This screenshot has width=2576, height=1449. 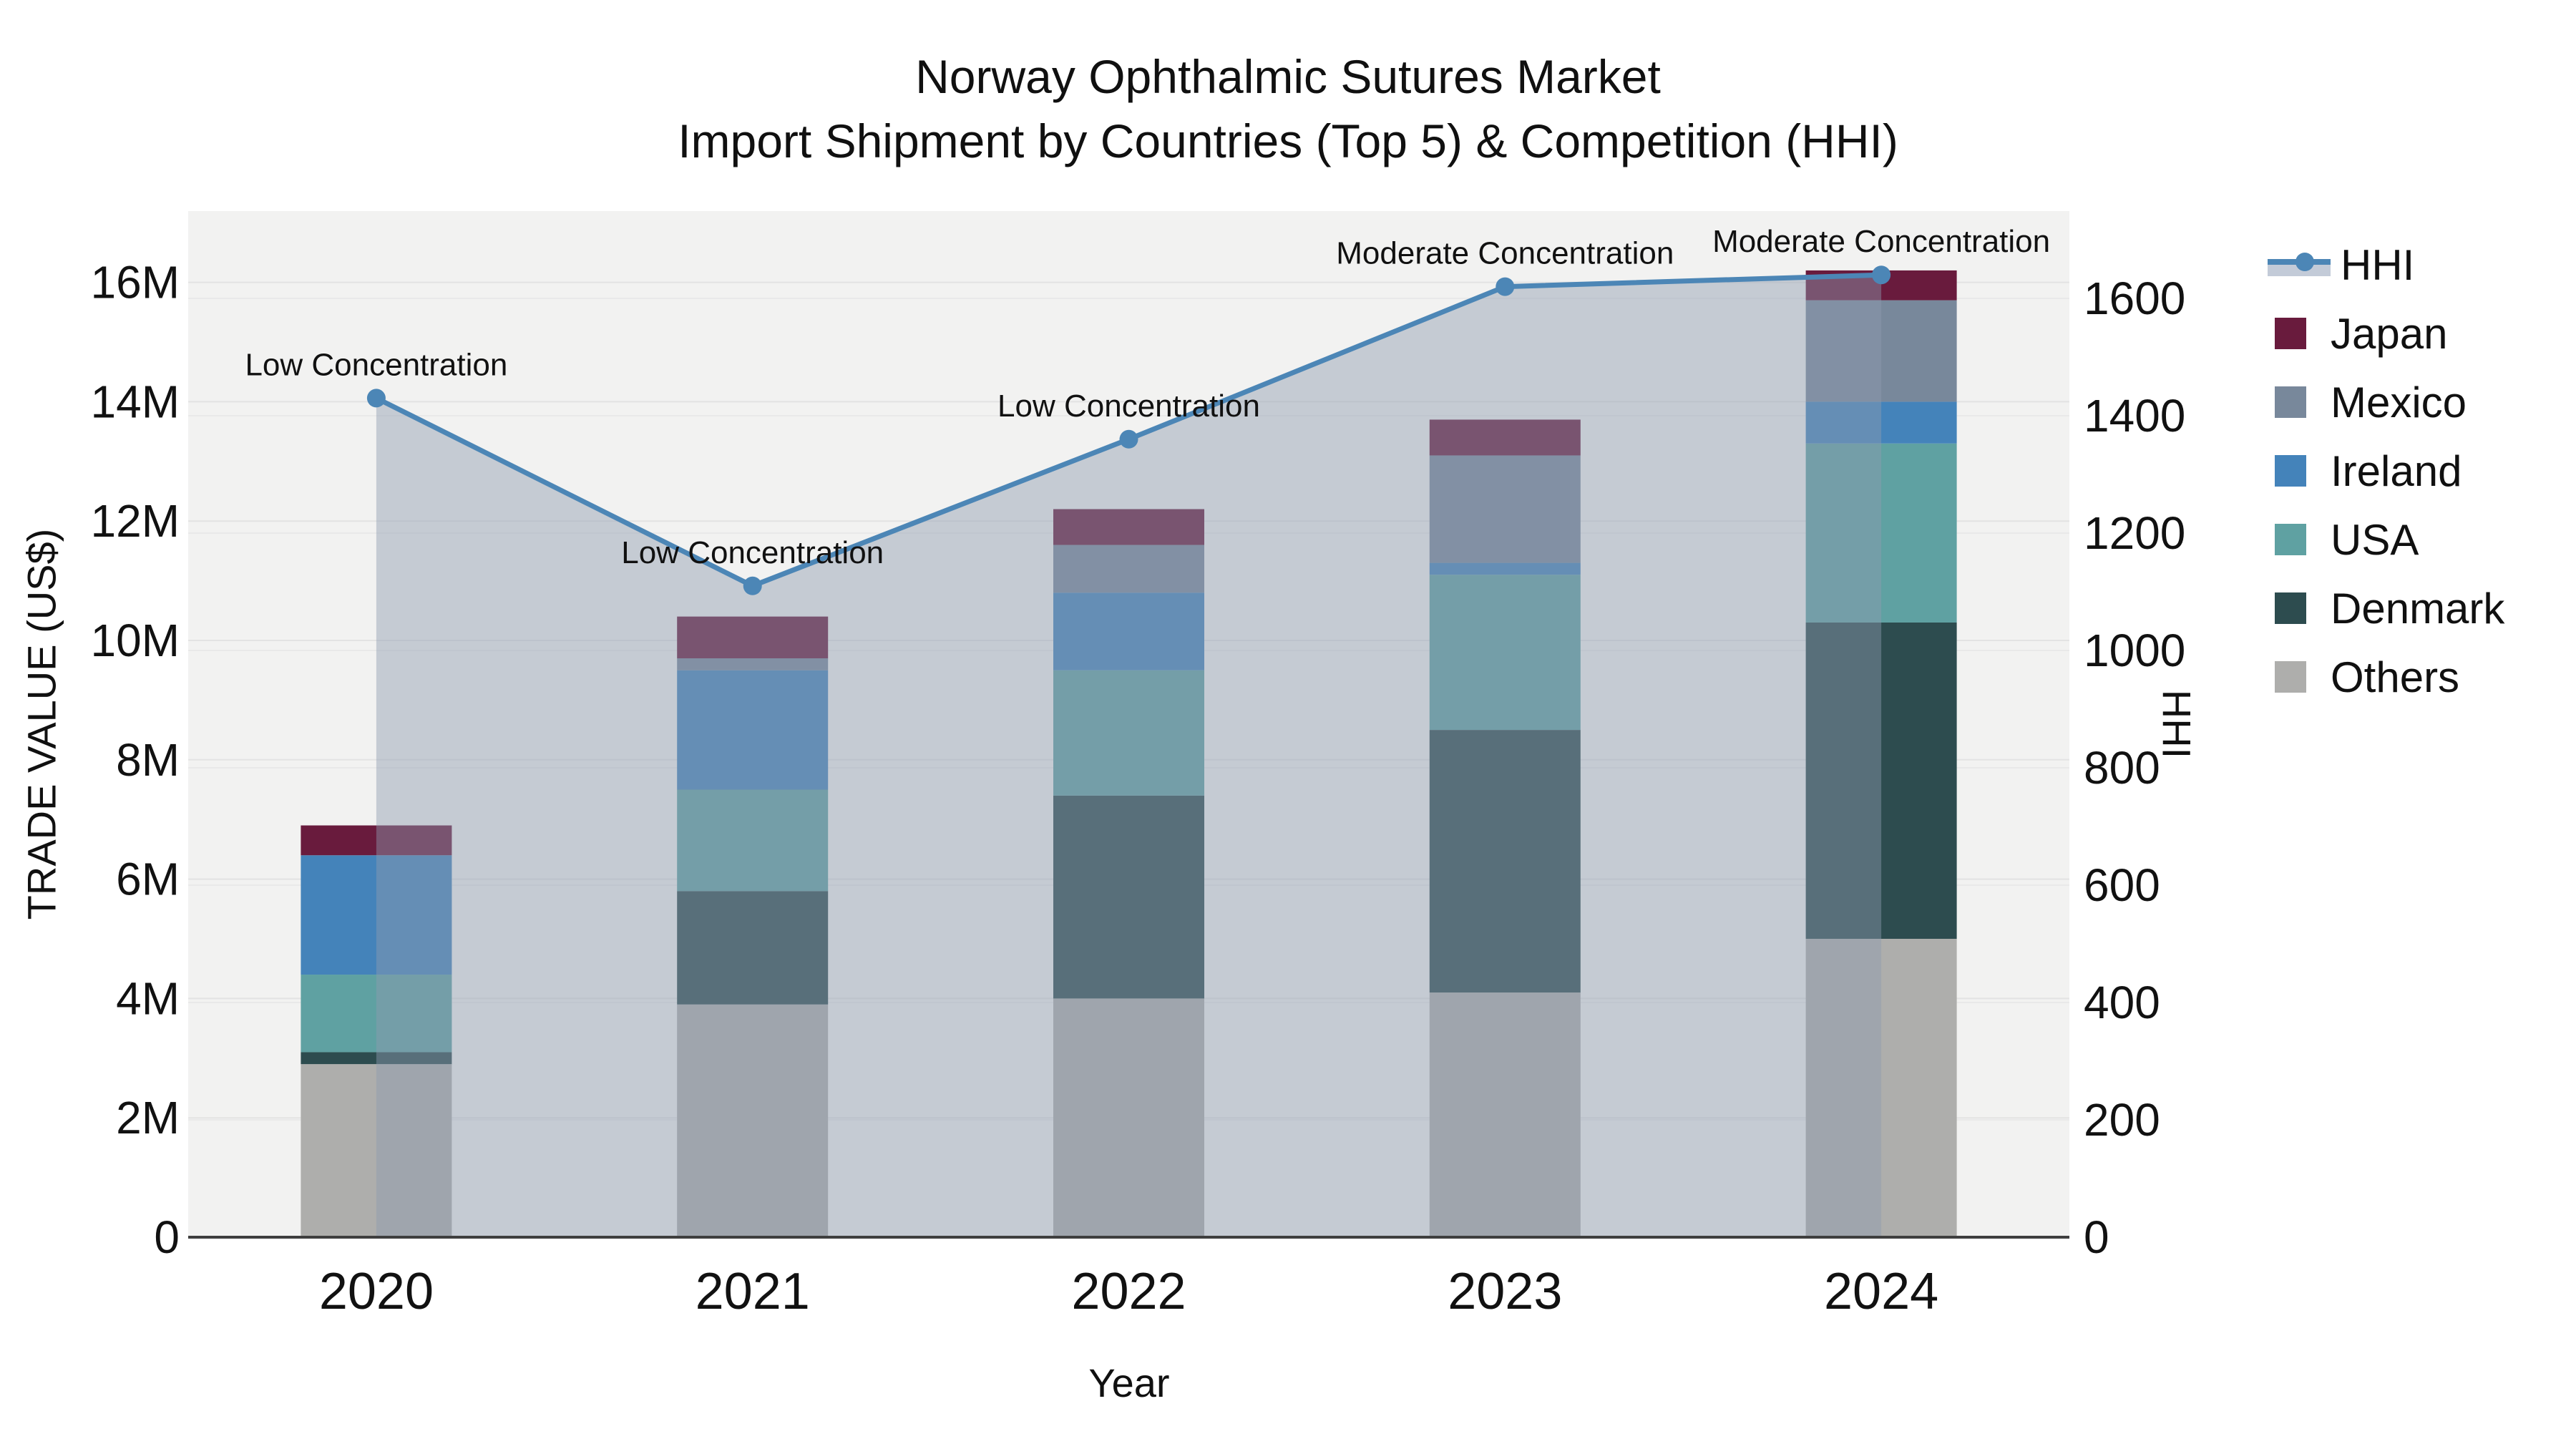 I want to click on annotation-2020: Low Concentration, so click(x=376, y=364).